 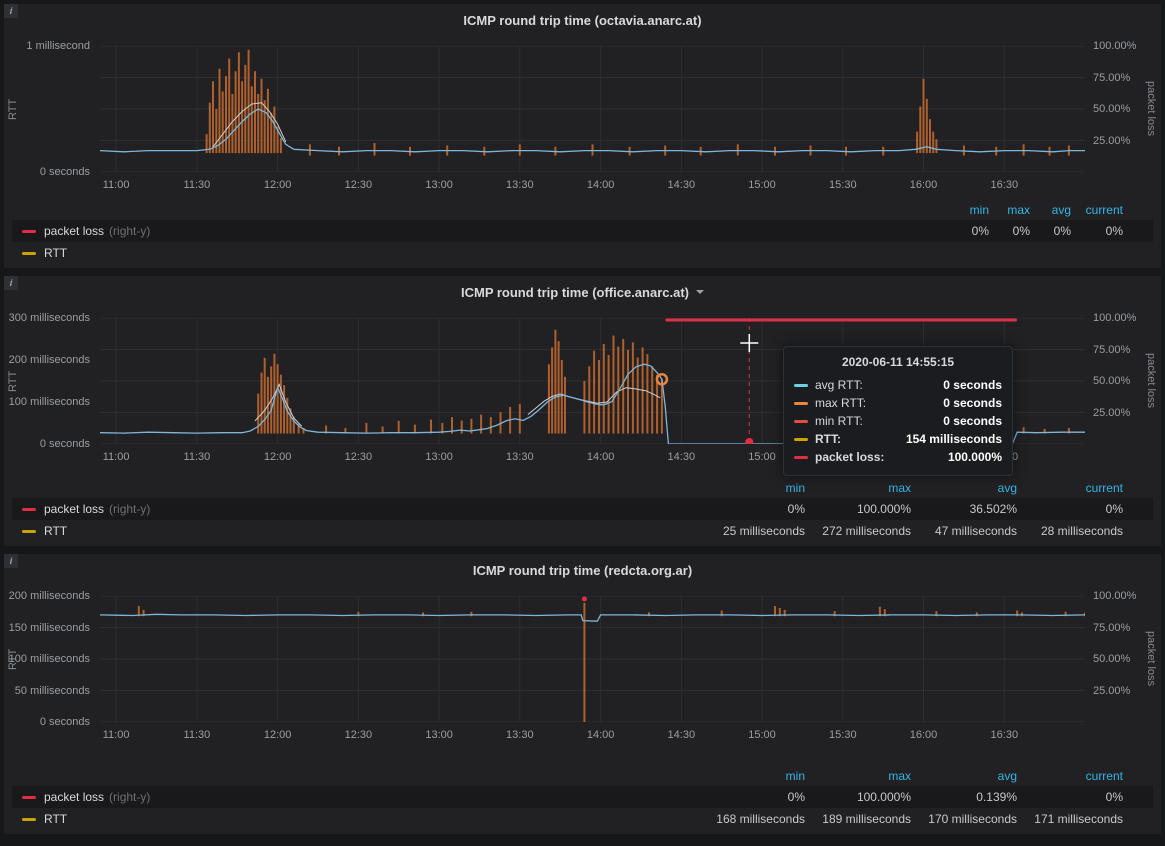 I want to click on chart-office, so click(x=592, y=381).